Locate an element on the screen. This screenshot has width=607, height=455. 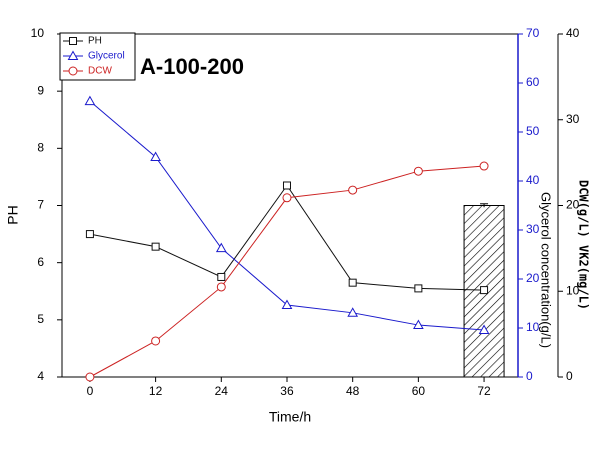
y2-tick-label: 60 is located at coordinates (533, 82).